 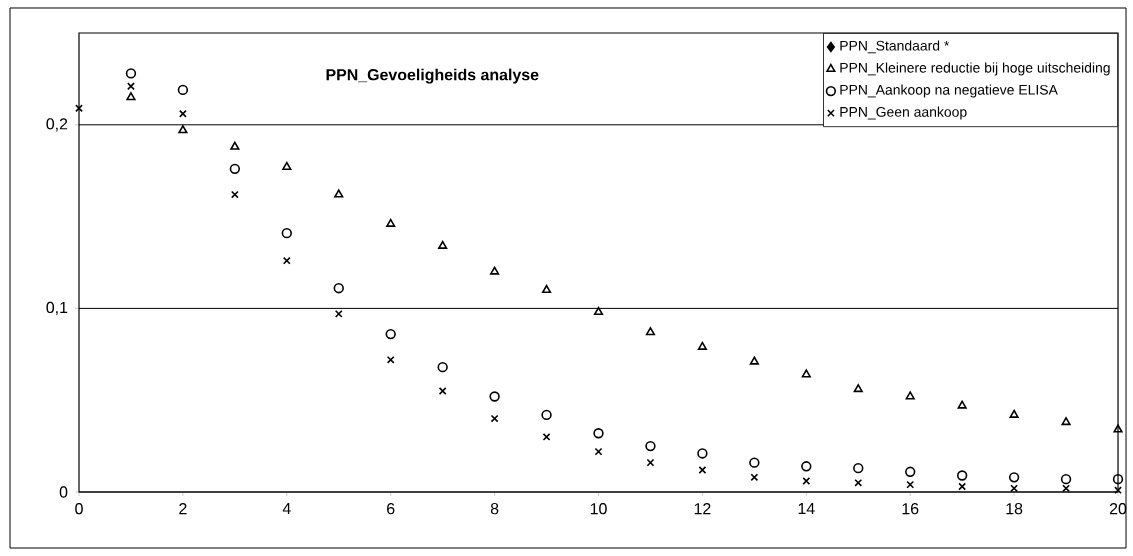 What do you see at coordinates (903, 113) in the screenshot?
I see `legend-label: PPN_Geen aankoop` at bounding box center [903, 113].